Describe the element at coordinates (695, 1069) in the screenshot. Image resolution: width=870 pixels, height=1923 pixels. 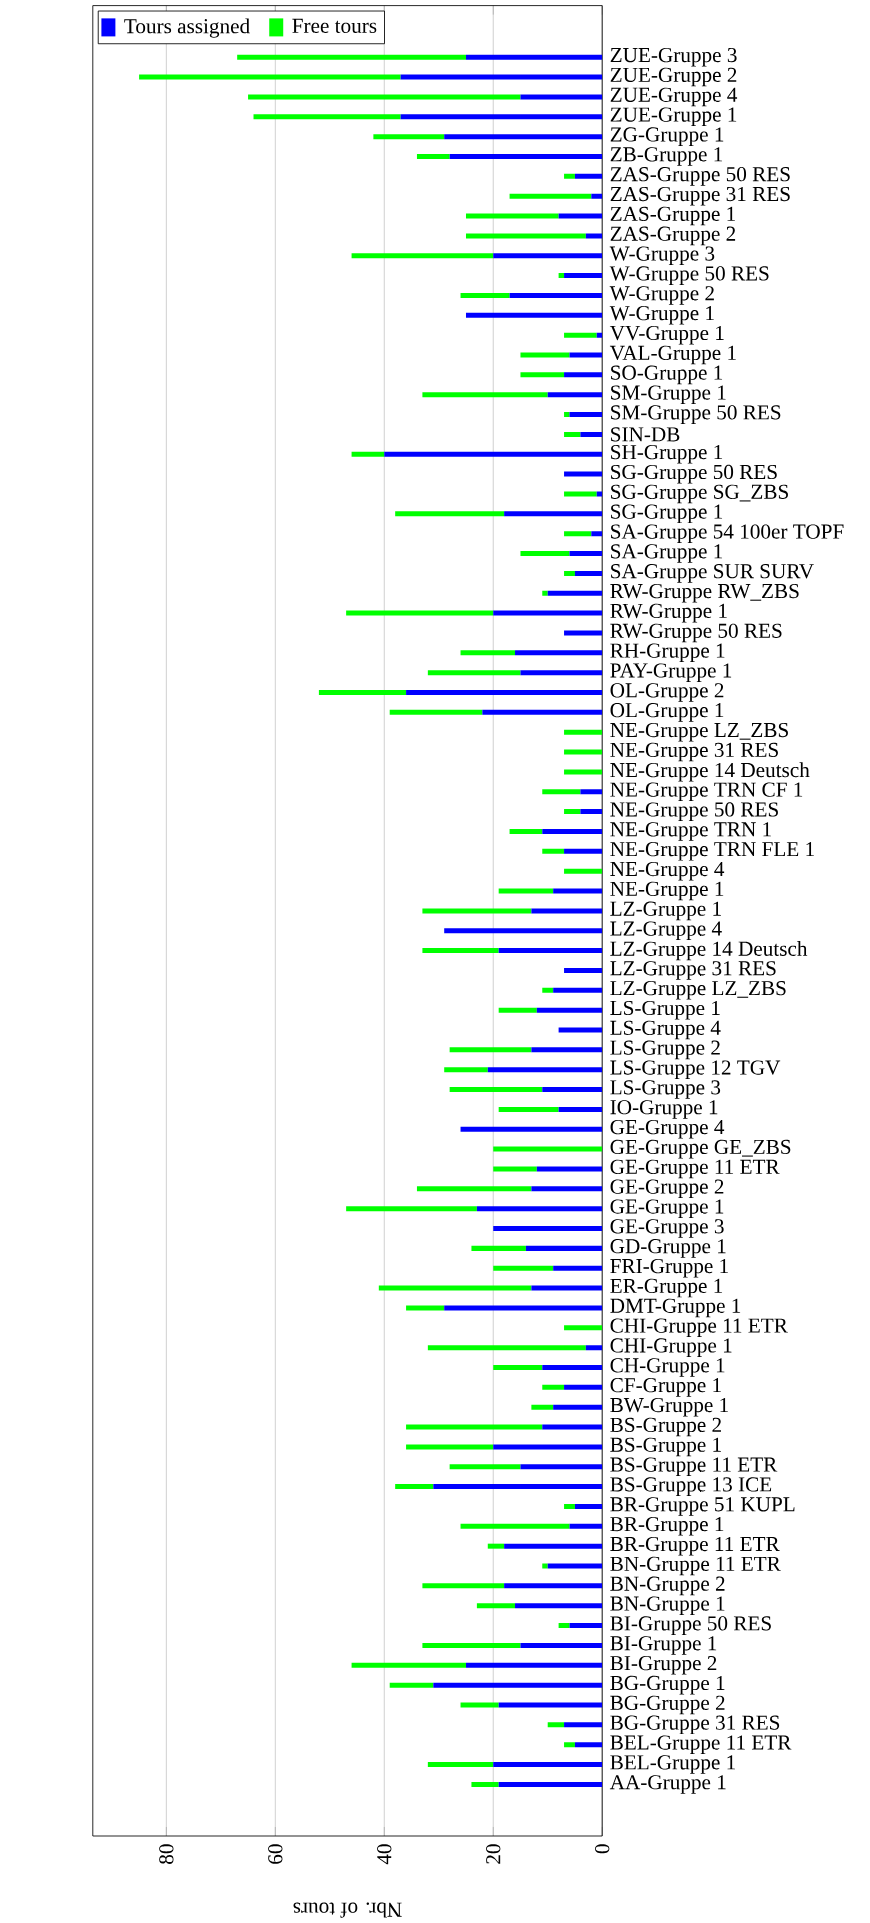
I see `y-tick-label: LS-Gruppe 12 TGV` at that location.